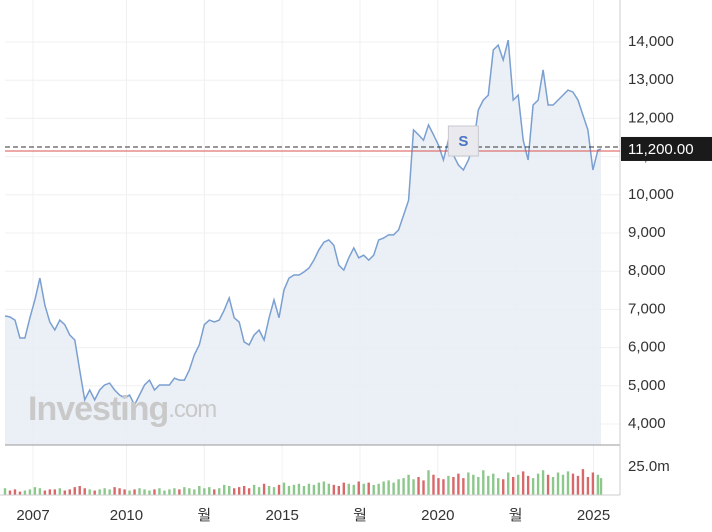  I want to click on watermark-brand: Investing, so click(98, 409).